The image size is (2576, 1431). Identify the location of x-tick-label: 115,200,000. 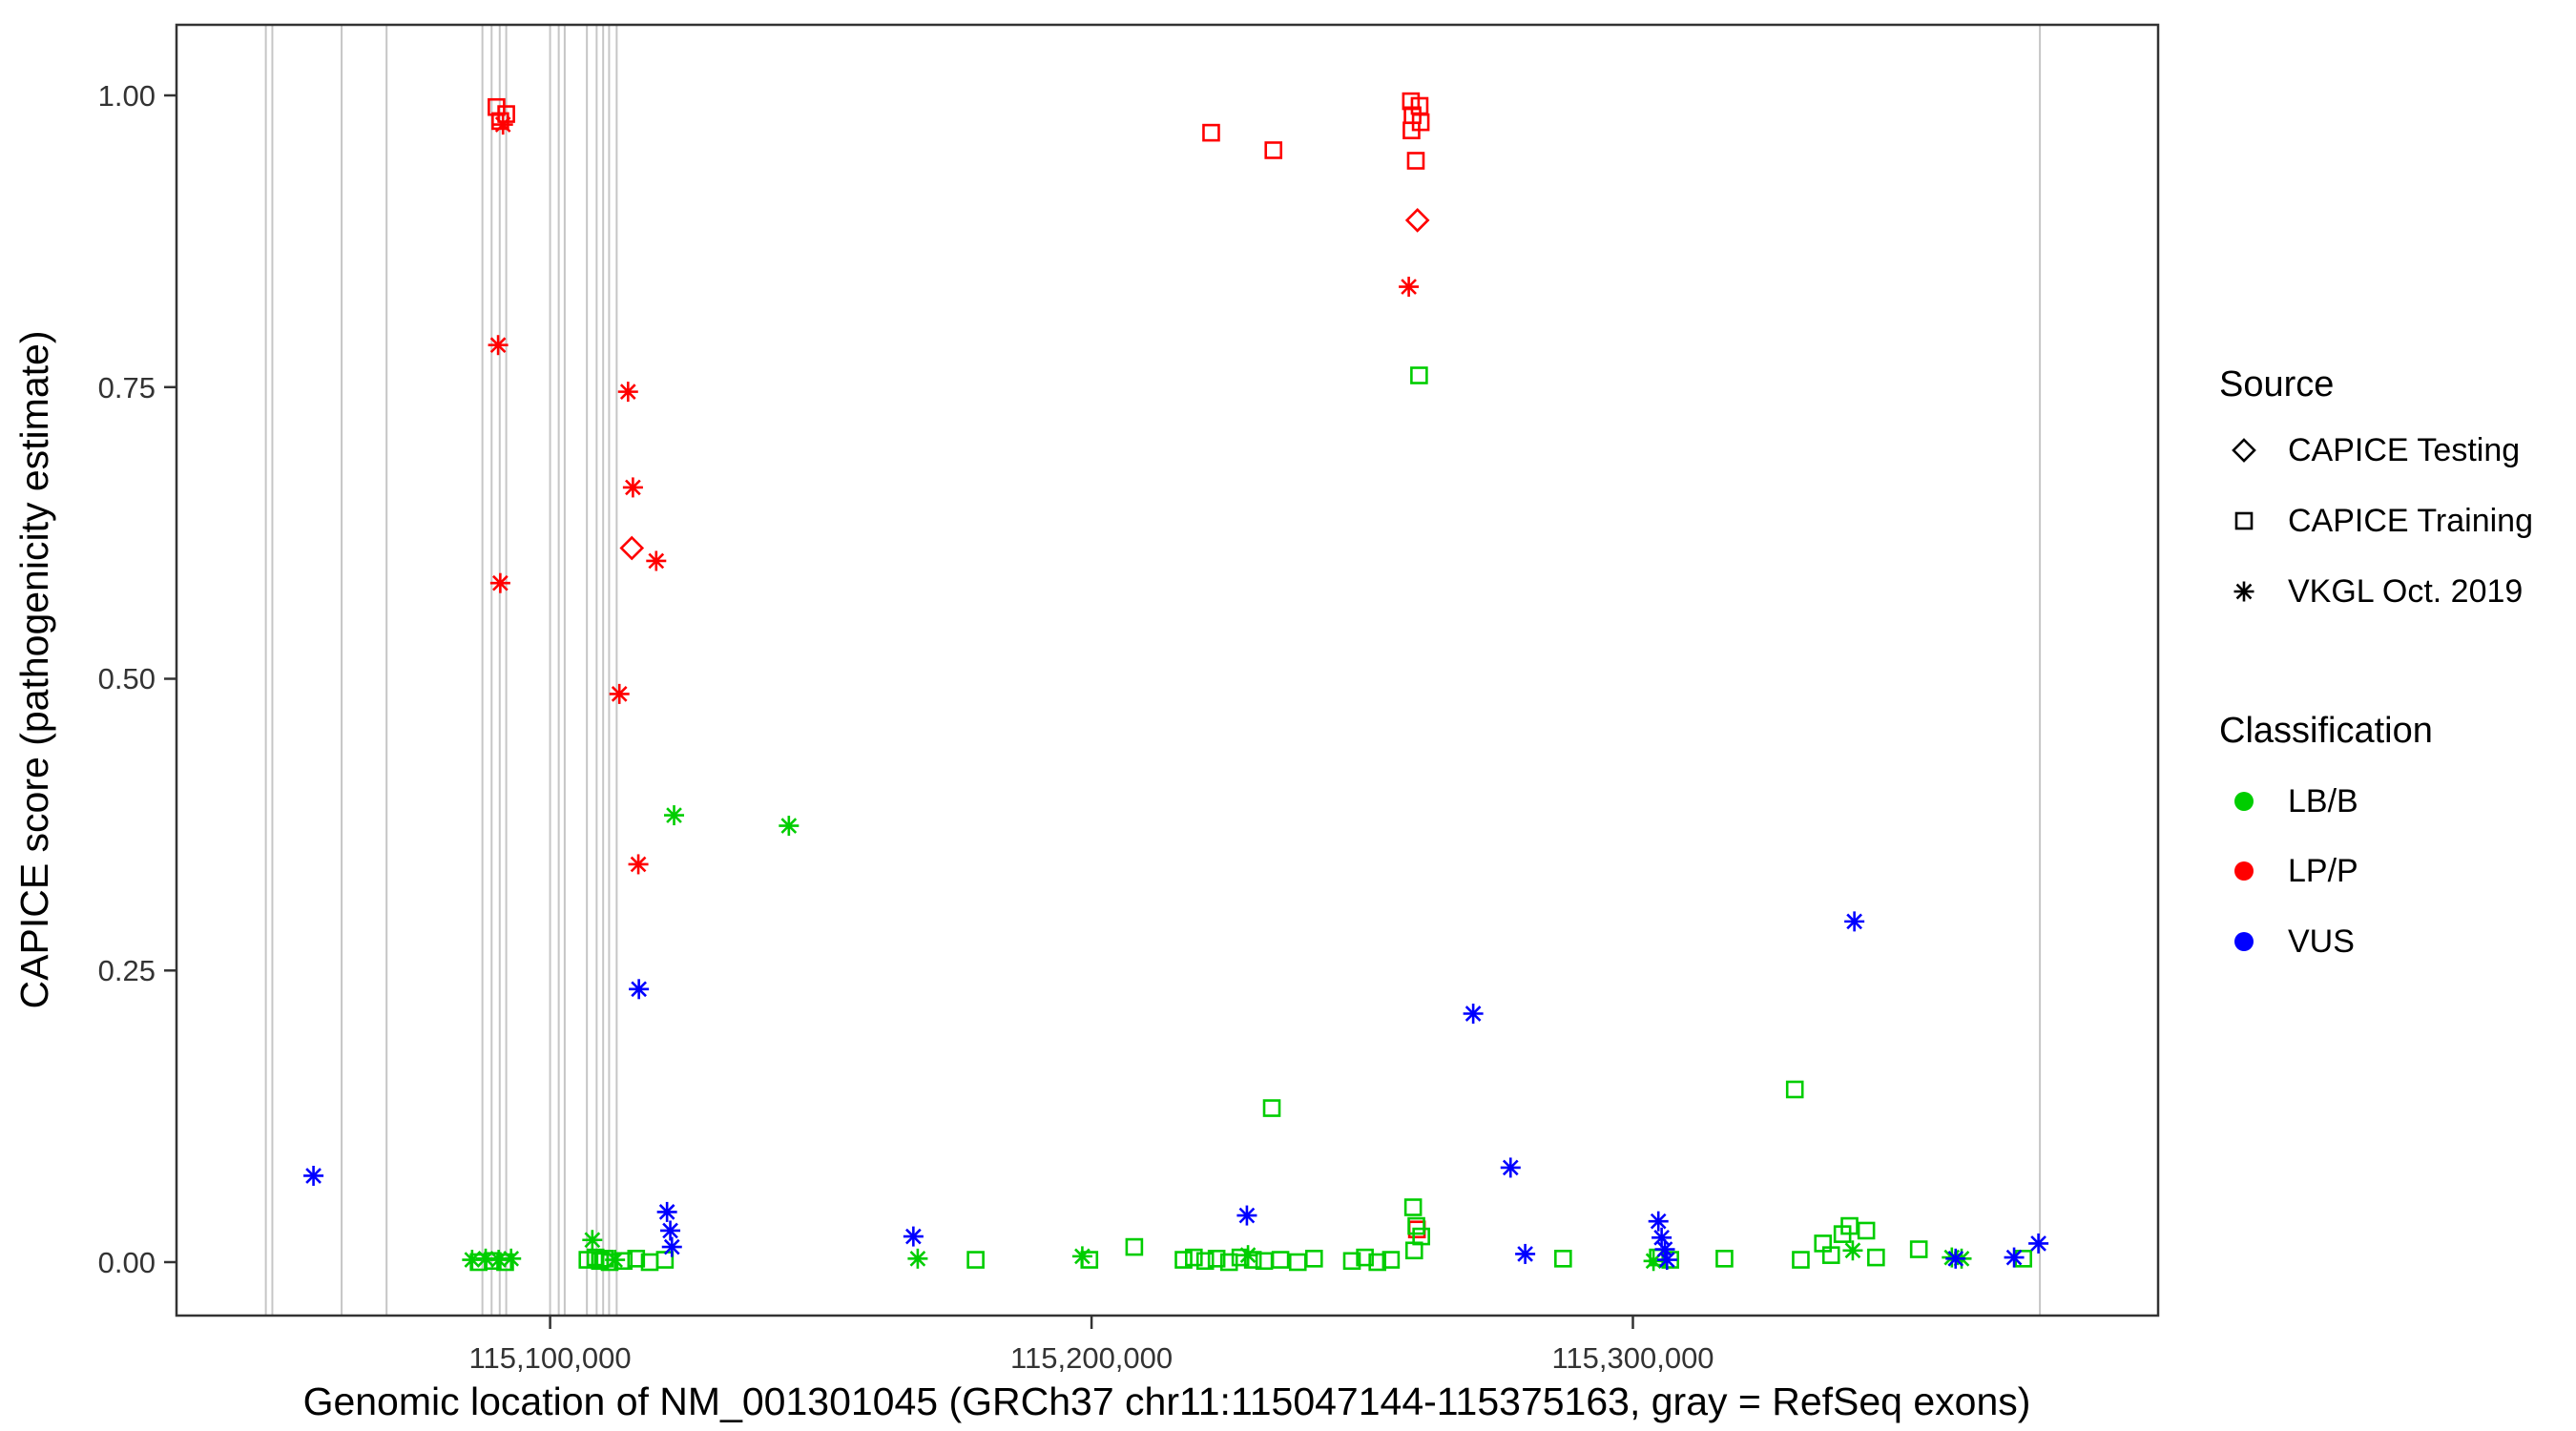
(1091, 1358).